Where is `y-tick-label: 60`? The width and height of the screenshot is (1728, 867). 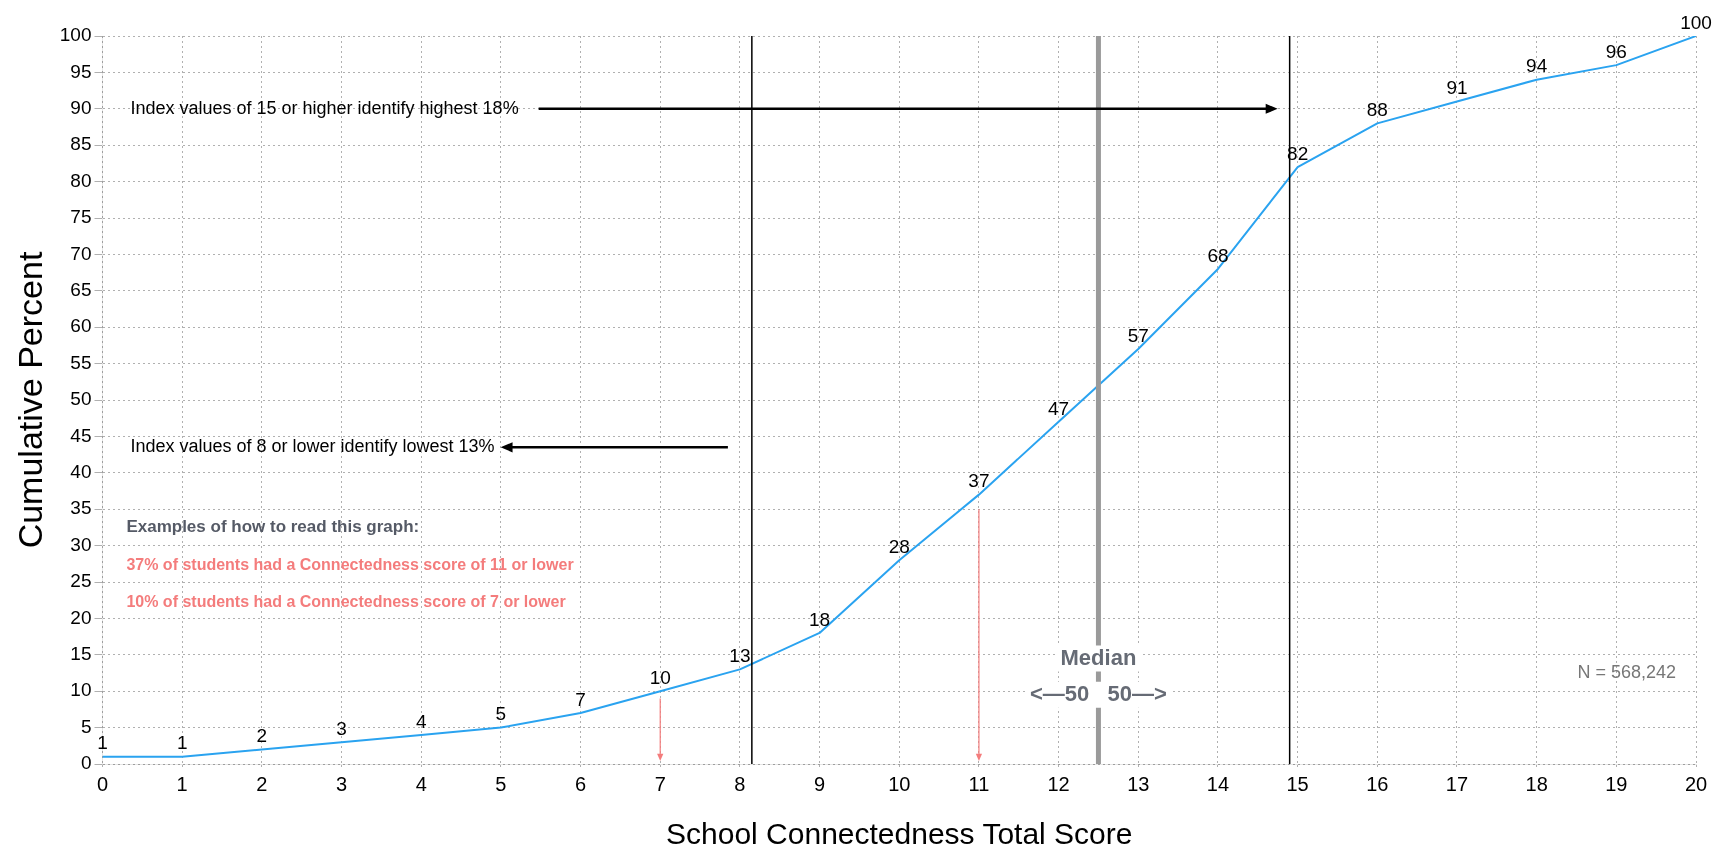
y-tick-label: 60 is located at coordinates (81, 326).